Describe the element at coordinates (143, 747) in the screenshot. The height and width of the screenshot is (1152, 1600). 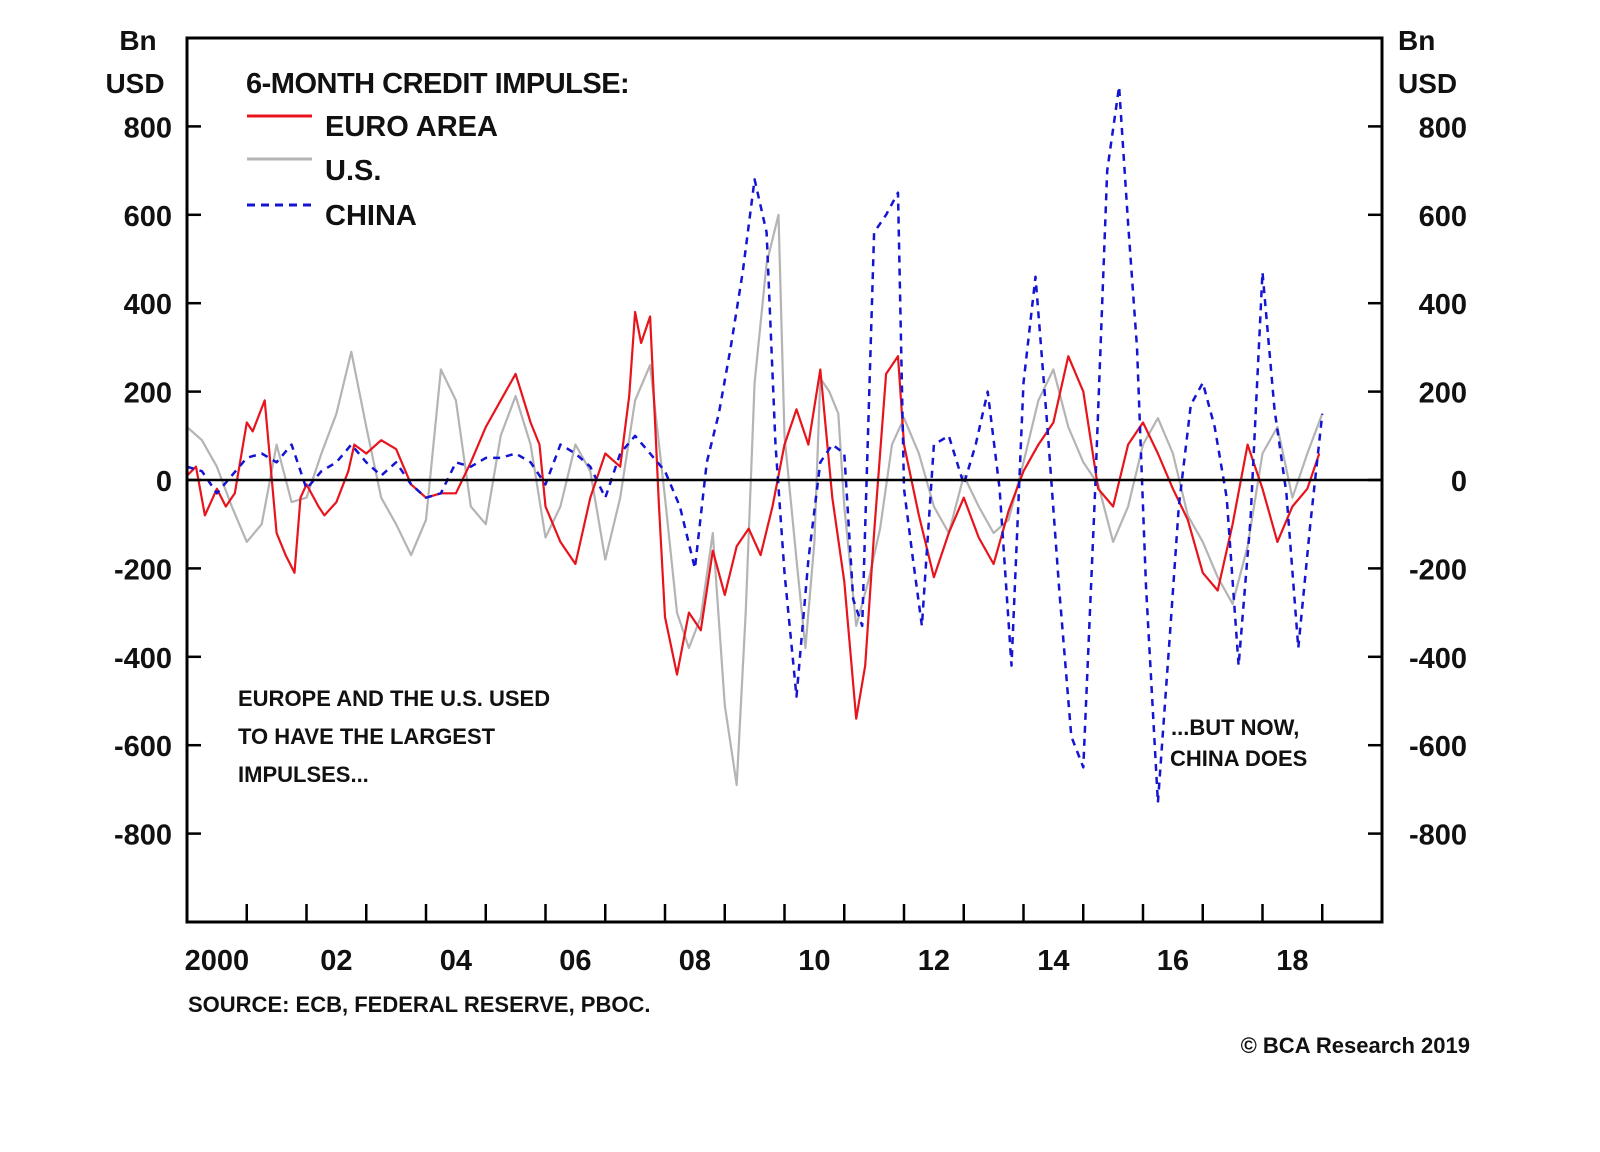
I see `y-tick-label-left: -600` at that location.